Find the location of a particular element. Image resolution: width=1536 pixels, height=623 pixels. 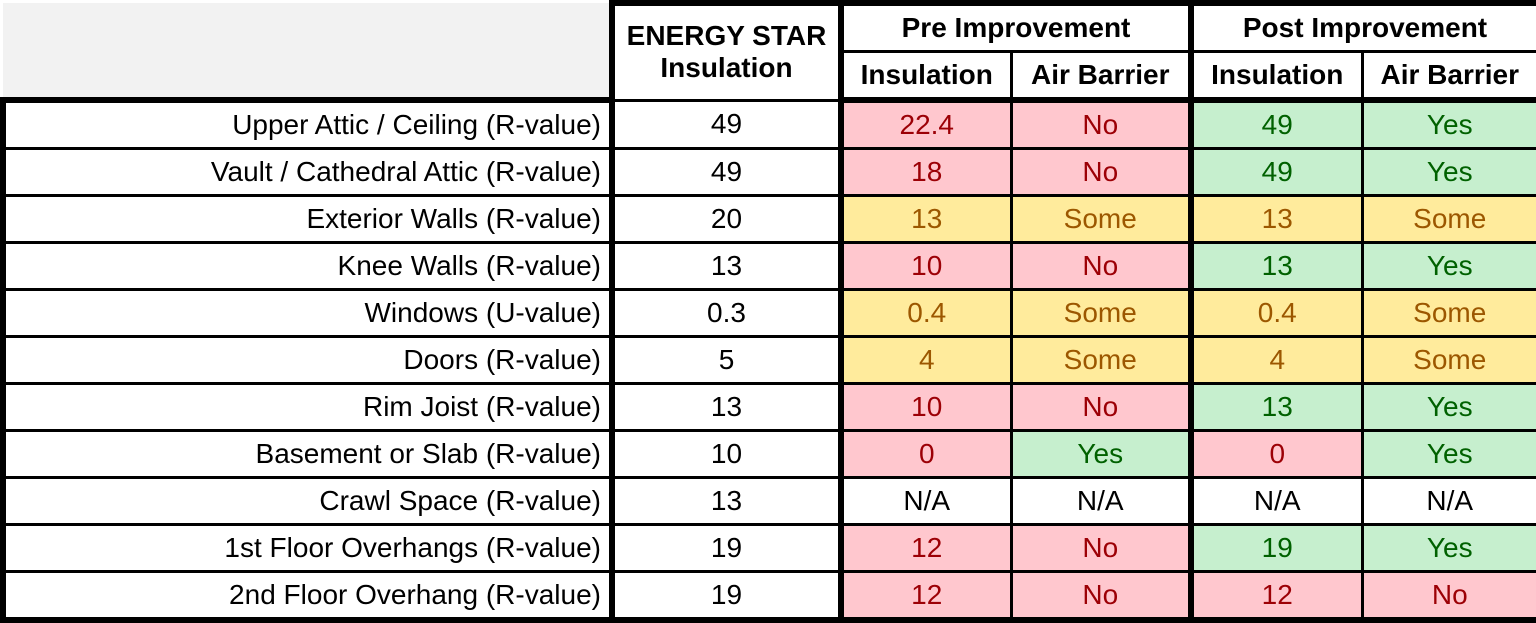

pre-insulation-cell: 18 is located at coordinates (926, 172).